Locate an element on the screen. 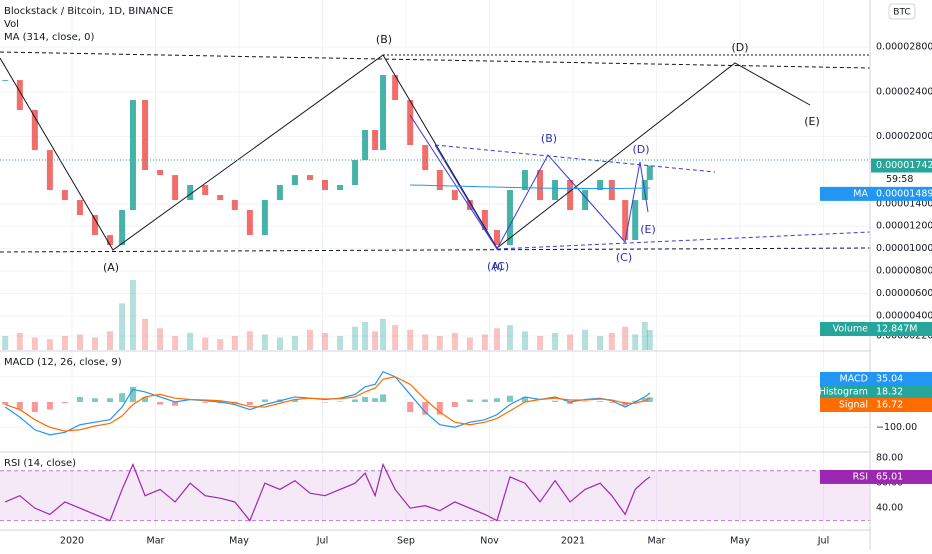  macd-name: MACD is located at coordinates (854, 379).